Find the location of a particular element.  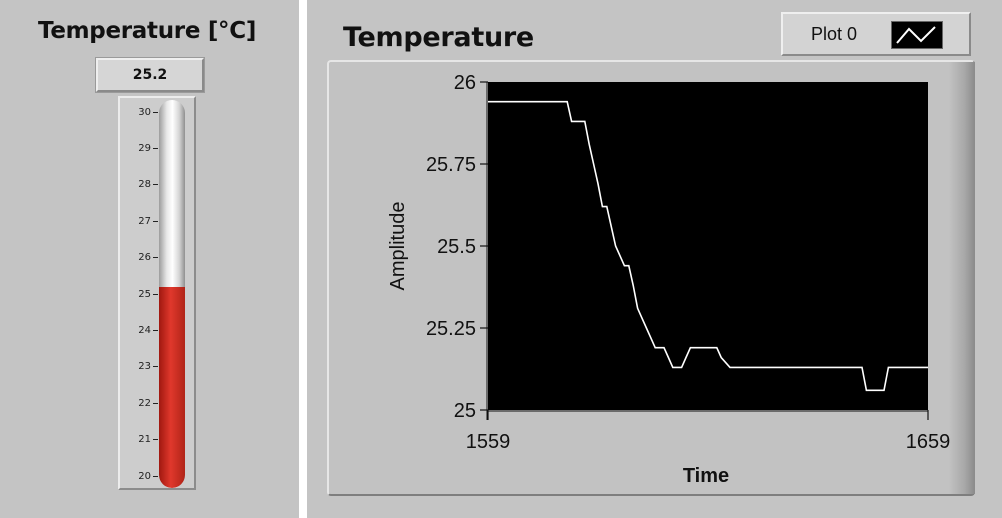

thermometer-title: Temperature [°C] is located at coordinates (147, 31).